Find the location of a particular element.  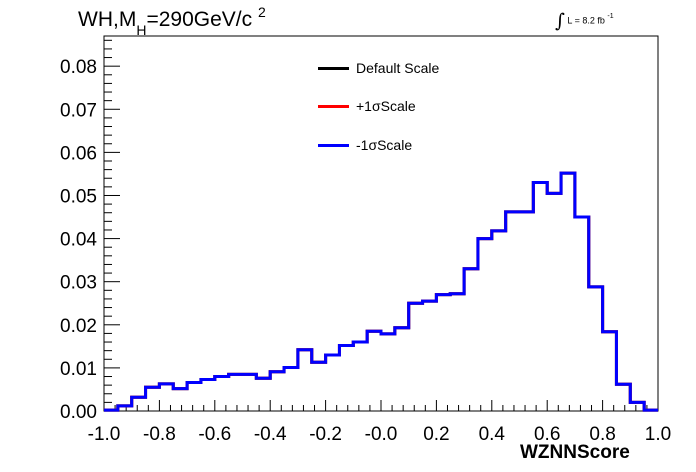

x-tick-label: 0.8 is located at coordinates (602, 434).